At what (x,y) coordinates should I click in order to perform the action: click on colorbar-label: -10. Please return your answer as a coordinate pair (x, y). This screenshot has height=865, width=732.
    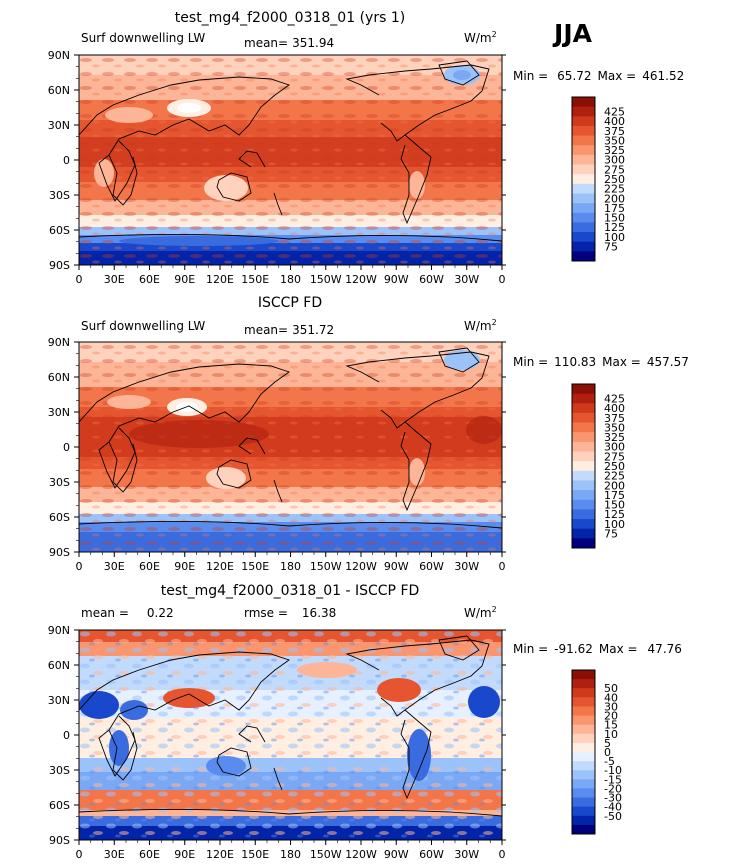
    Looking at the image, I should click on (613, 770).